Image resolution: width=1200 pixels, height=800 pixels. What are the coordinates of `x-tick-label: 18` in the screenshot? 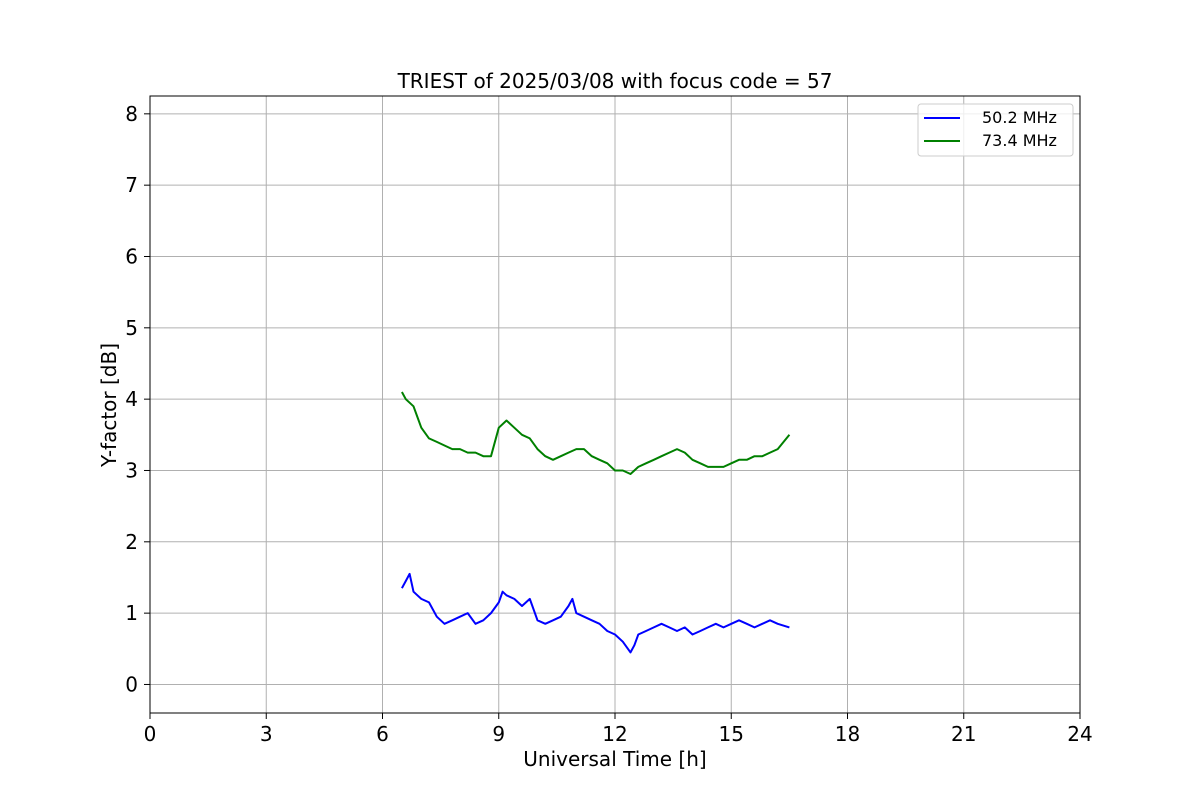 It's located at (847, 734).